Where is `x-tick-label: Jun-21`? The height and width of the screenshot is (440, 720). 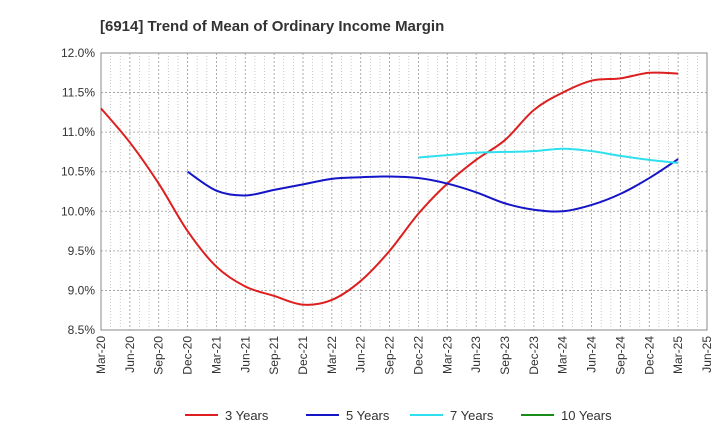 x-tick-label: Jun-21 is located at coordinates (245, 354).